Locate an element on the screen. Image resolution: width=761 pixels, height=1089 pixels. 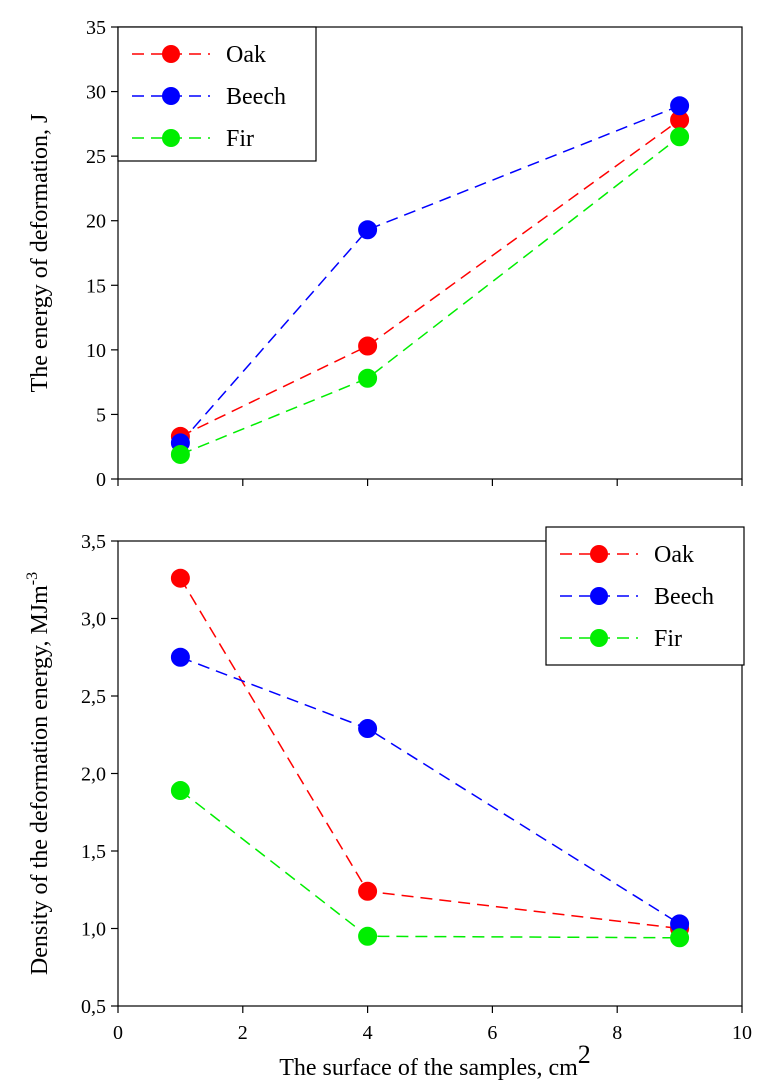
y-tick-label: 0 is located at coordinates (101, 480).